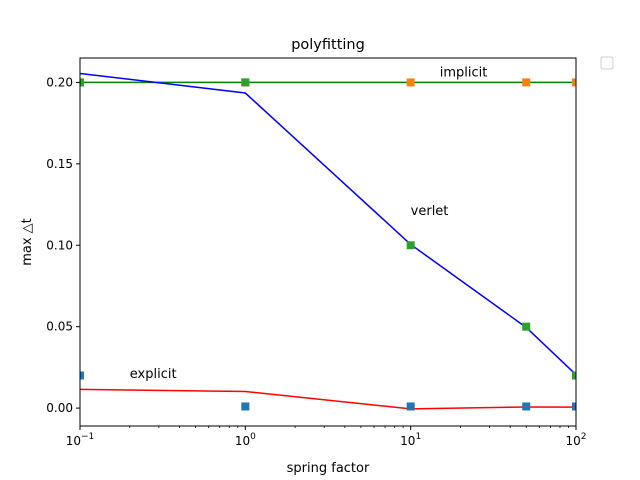 The image size is (640, 480). What do you see at coordinates (59, 408) in the screenshot?
I see `y-tick-label: 0.00` at bounding box center [59, 408].